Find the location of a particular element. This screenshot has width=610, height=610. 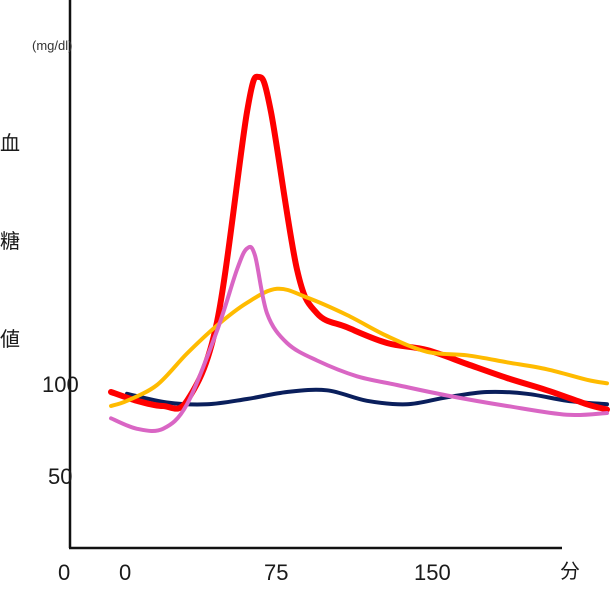

x-tick-label-0: 0 is located at coordinates (125, 572).